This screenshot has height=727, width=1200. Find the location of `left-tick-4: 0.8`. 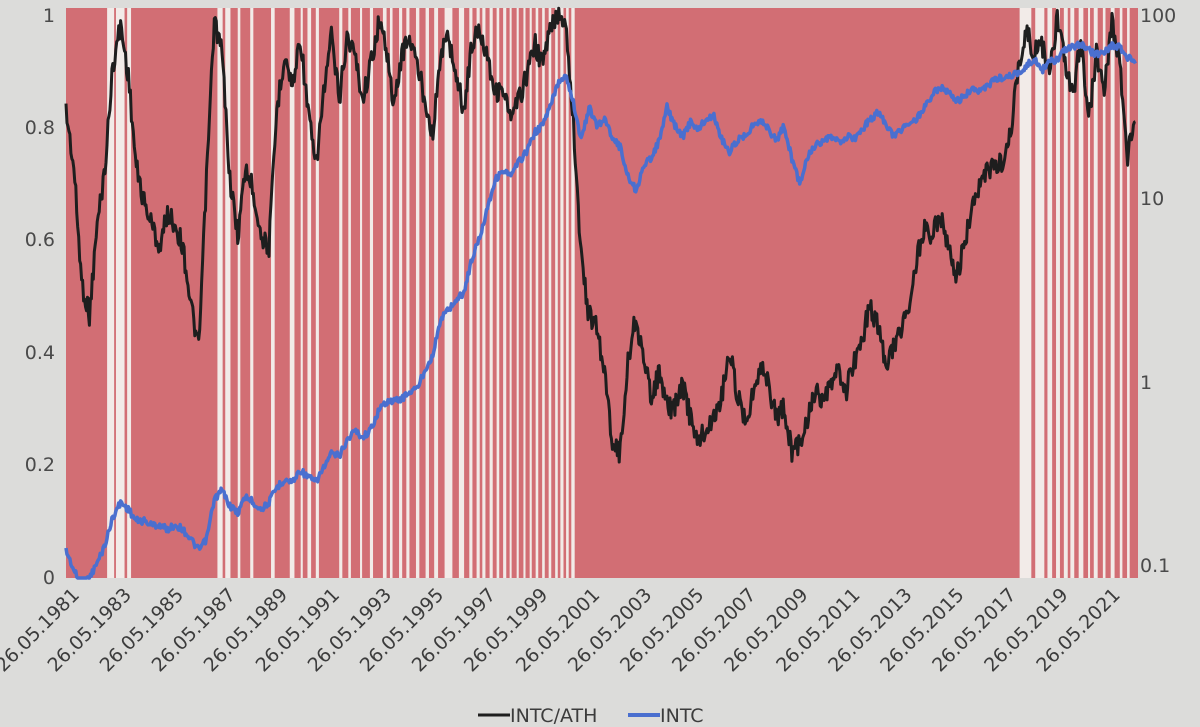

left-tick-4: 0.8 is located at coordinates (40, 128).